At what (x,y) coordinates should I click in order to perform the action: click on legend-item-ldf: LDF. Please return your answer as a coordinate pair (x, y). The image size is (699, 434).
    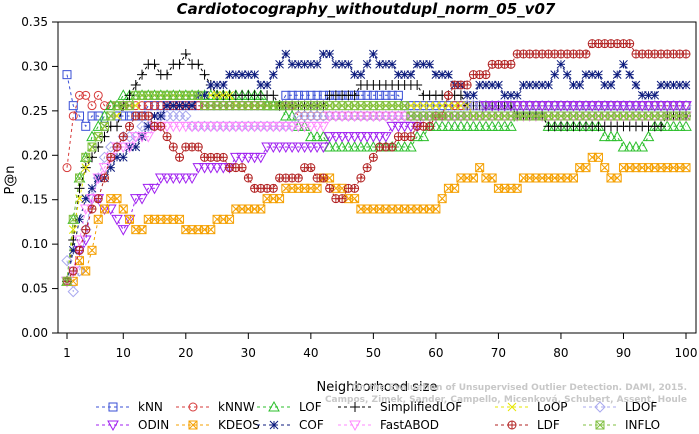
    Looking at the image, I should click on (527, 425).